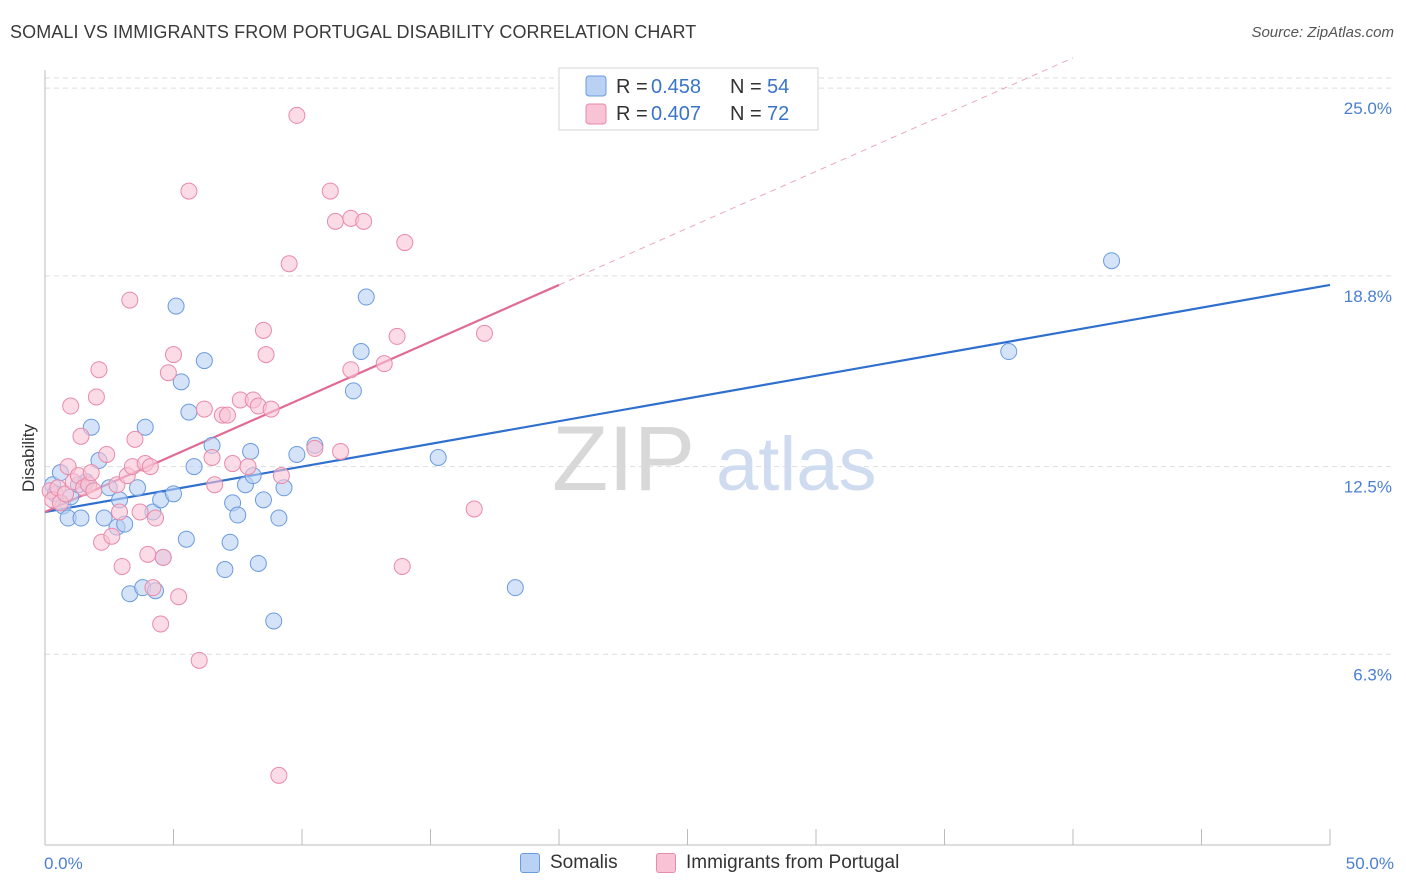 The height and width of the screenshot is (892, 1406). Describe the element at coordinates (1368, 487) in the screenshot. I see `y-tick-label: 12.5%` at that location.